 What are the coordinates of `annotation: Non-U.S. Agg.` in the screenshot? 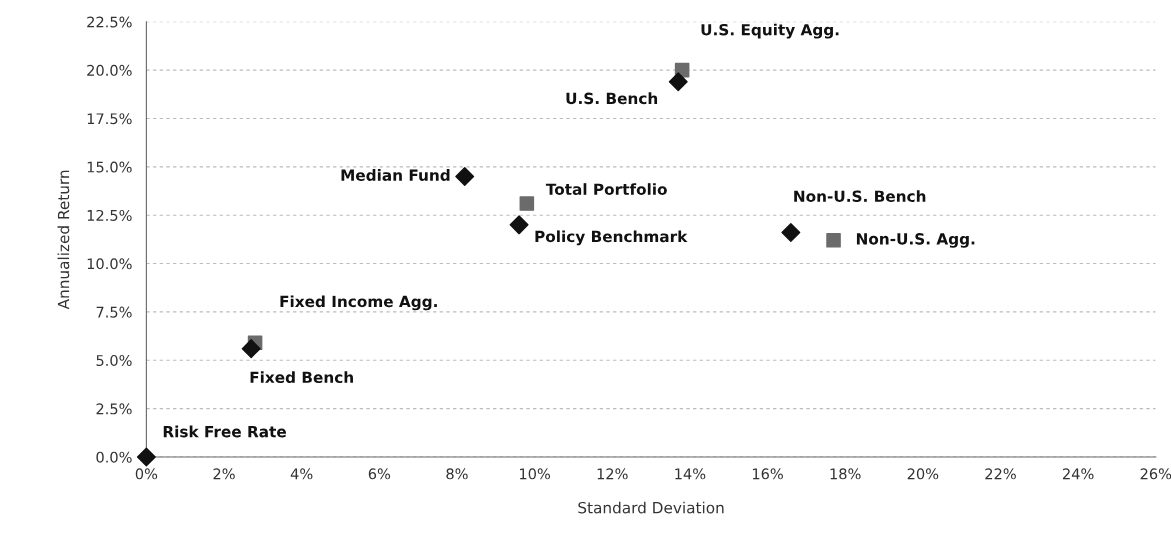 It's located at (915, 240).